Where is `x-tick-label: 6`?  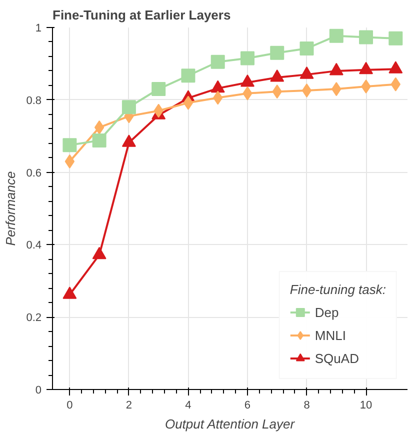 x-tick-label: 6 is located at coordinates (247, 406).